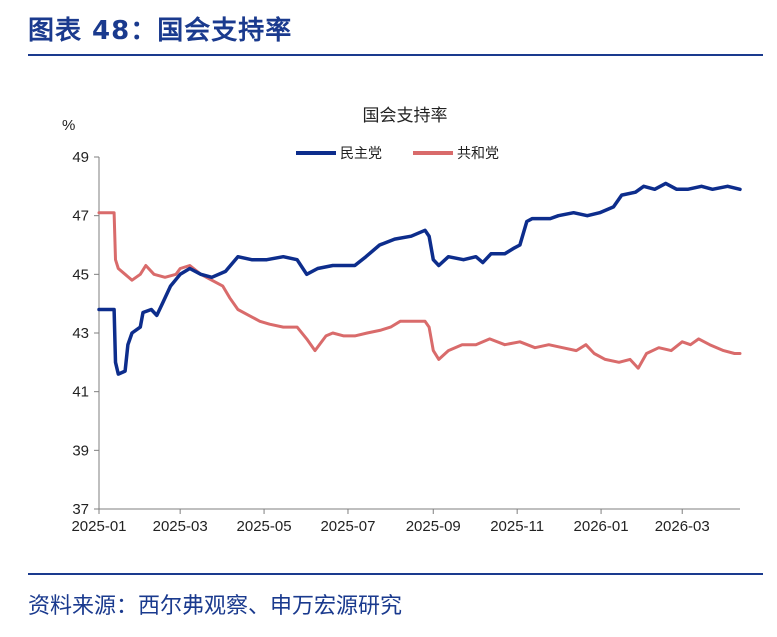 Image resolution: width=777 pixels, height=637 pixels. I want to click on y-tick-label: 39, so click(80, 450).